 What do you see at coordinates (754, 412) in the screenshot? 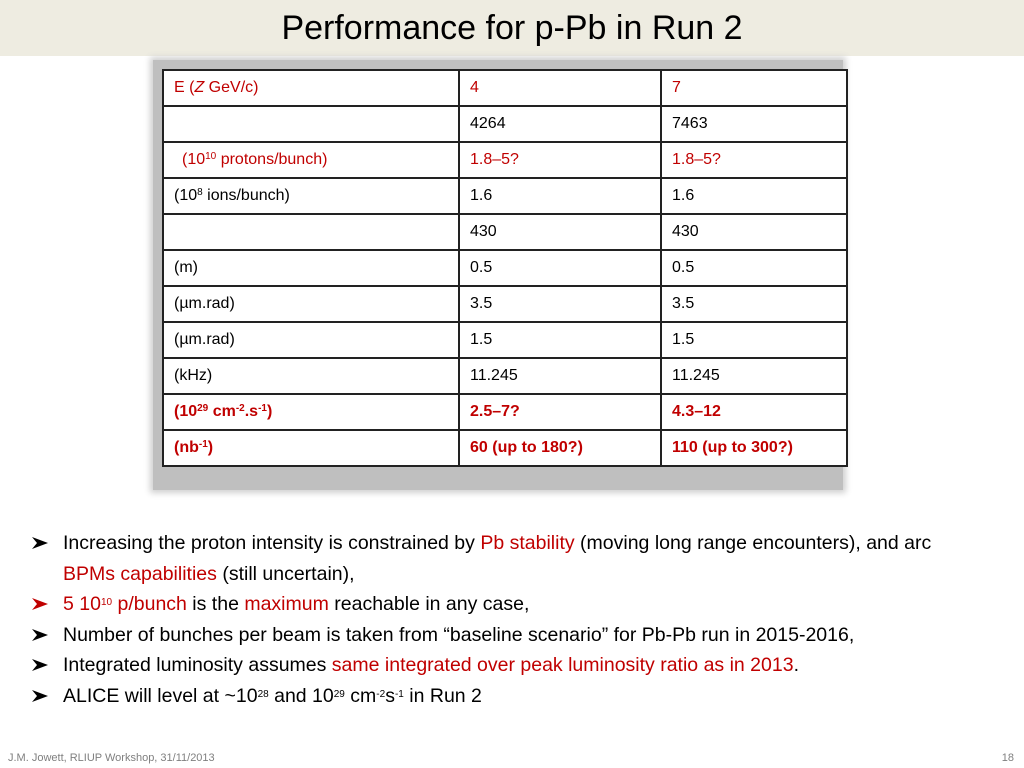
I see `table-cell: 4.3–12` at bounding box center [754, 412].